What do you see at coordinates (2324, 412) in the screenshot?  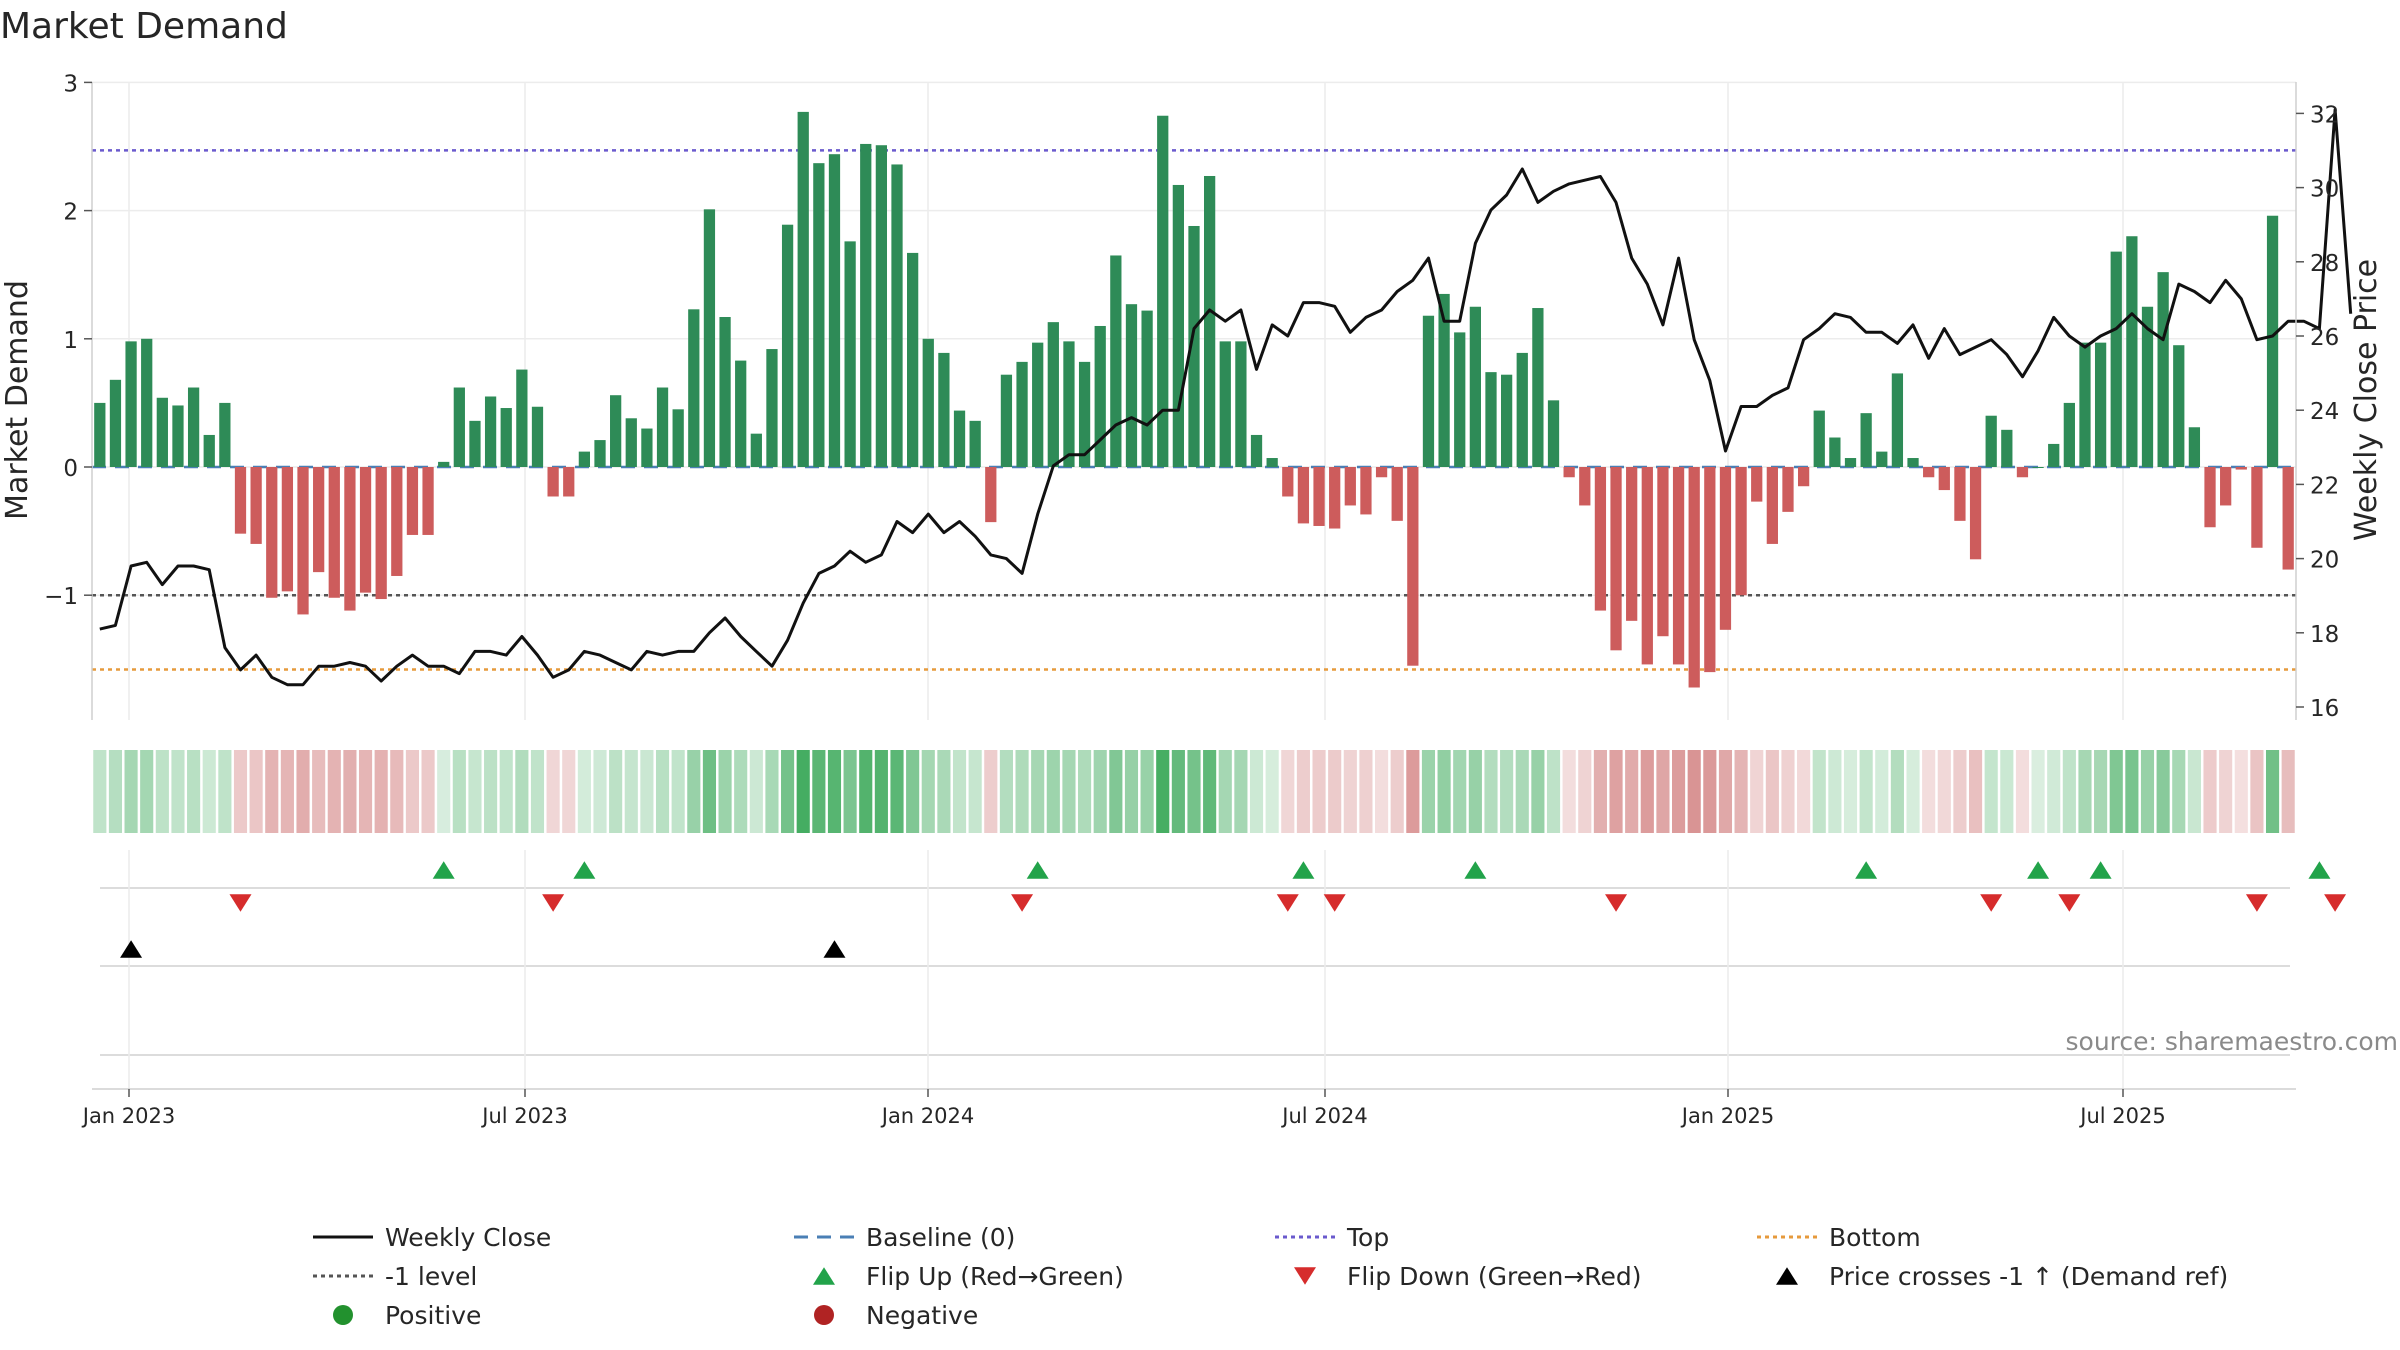 I see `y2-tick-label-4: 24` at bounding box center [2324, 412].